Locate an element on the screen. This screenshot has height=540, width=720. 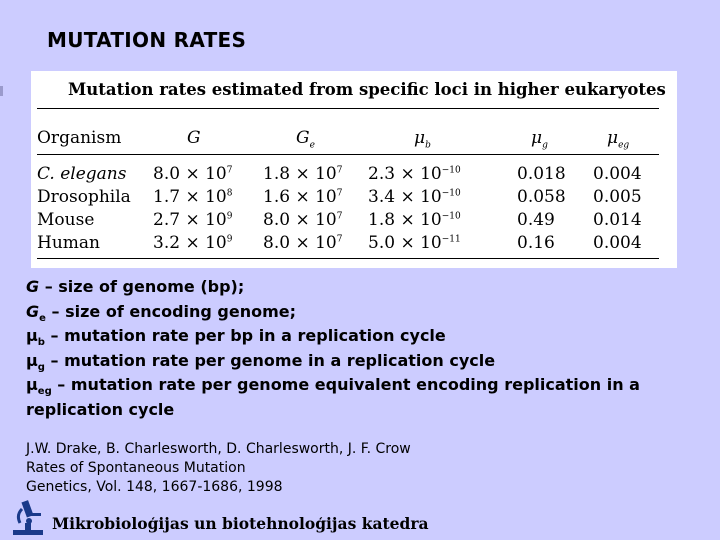
mu-b-cell: 3.4 × 10⁻¹⁰ is located at coordinates (414, 197).